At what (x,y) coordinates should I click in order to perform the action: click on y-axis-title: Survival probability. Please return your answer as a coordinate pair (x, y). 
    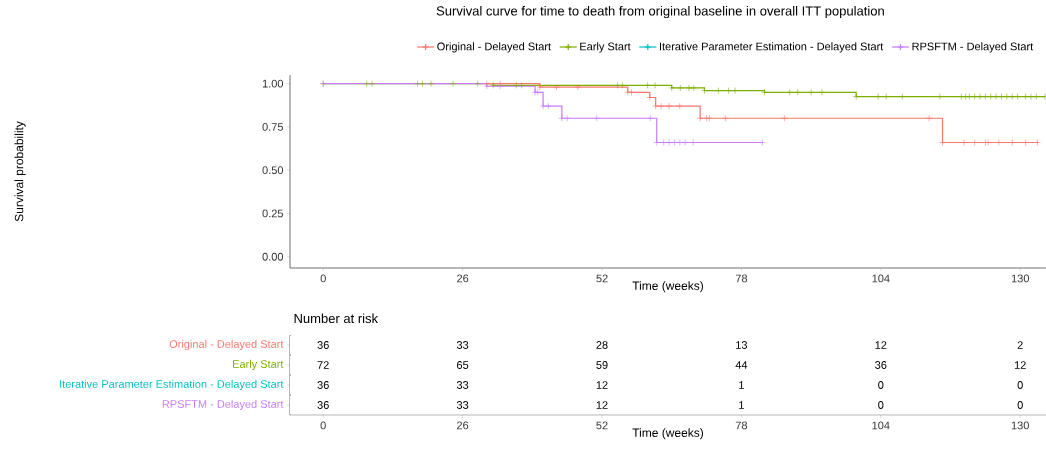
    Looking at the image, I should click on (20, 171).